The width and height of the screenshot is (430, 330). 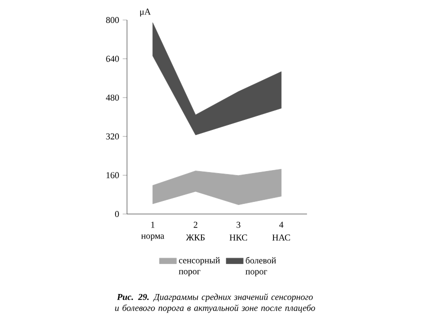 What do you see at coordinates (112, 175) in the screenshot?
I see `y-tick-label: 160` at bounding box center [112, 175].